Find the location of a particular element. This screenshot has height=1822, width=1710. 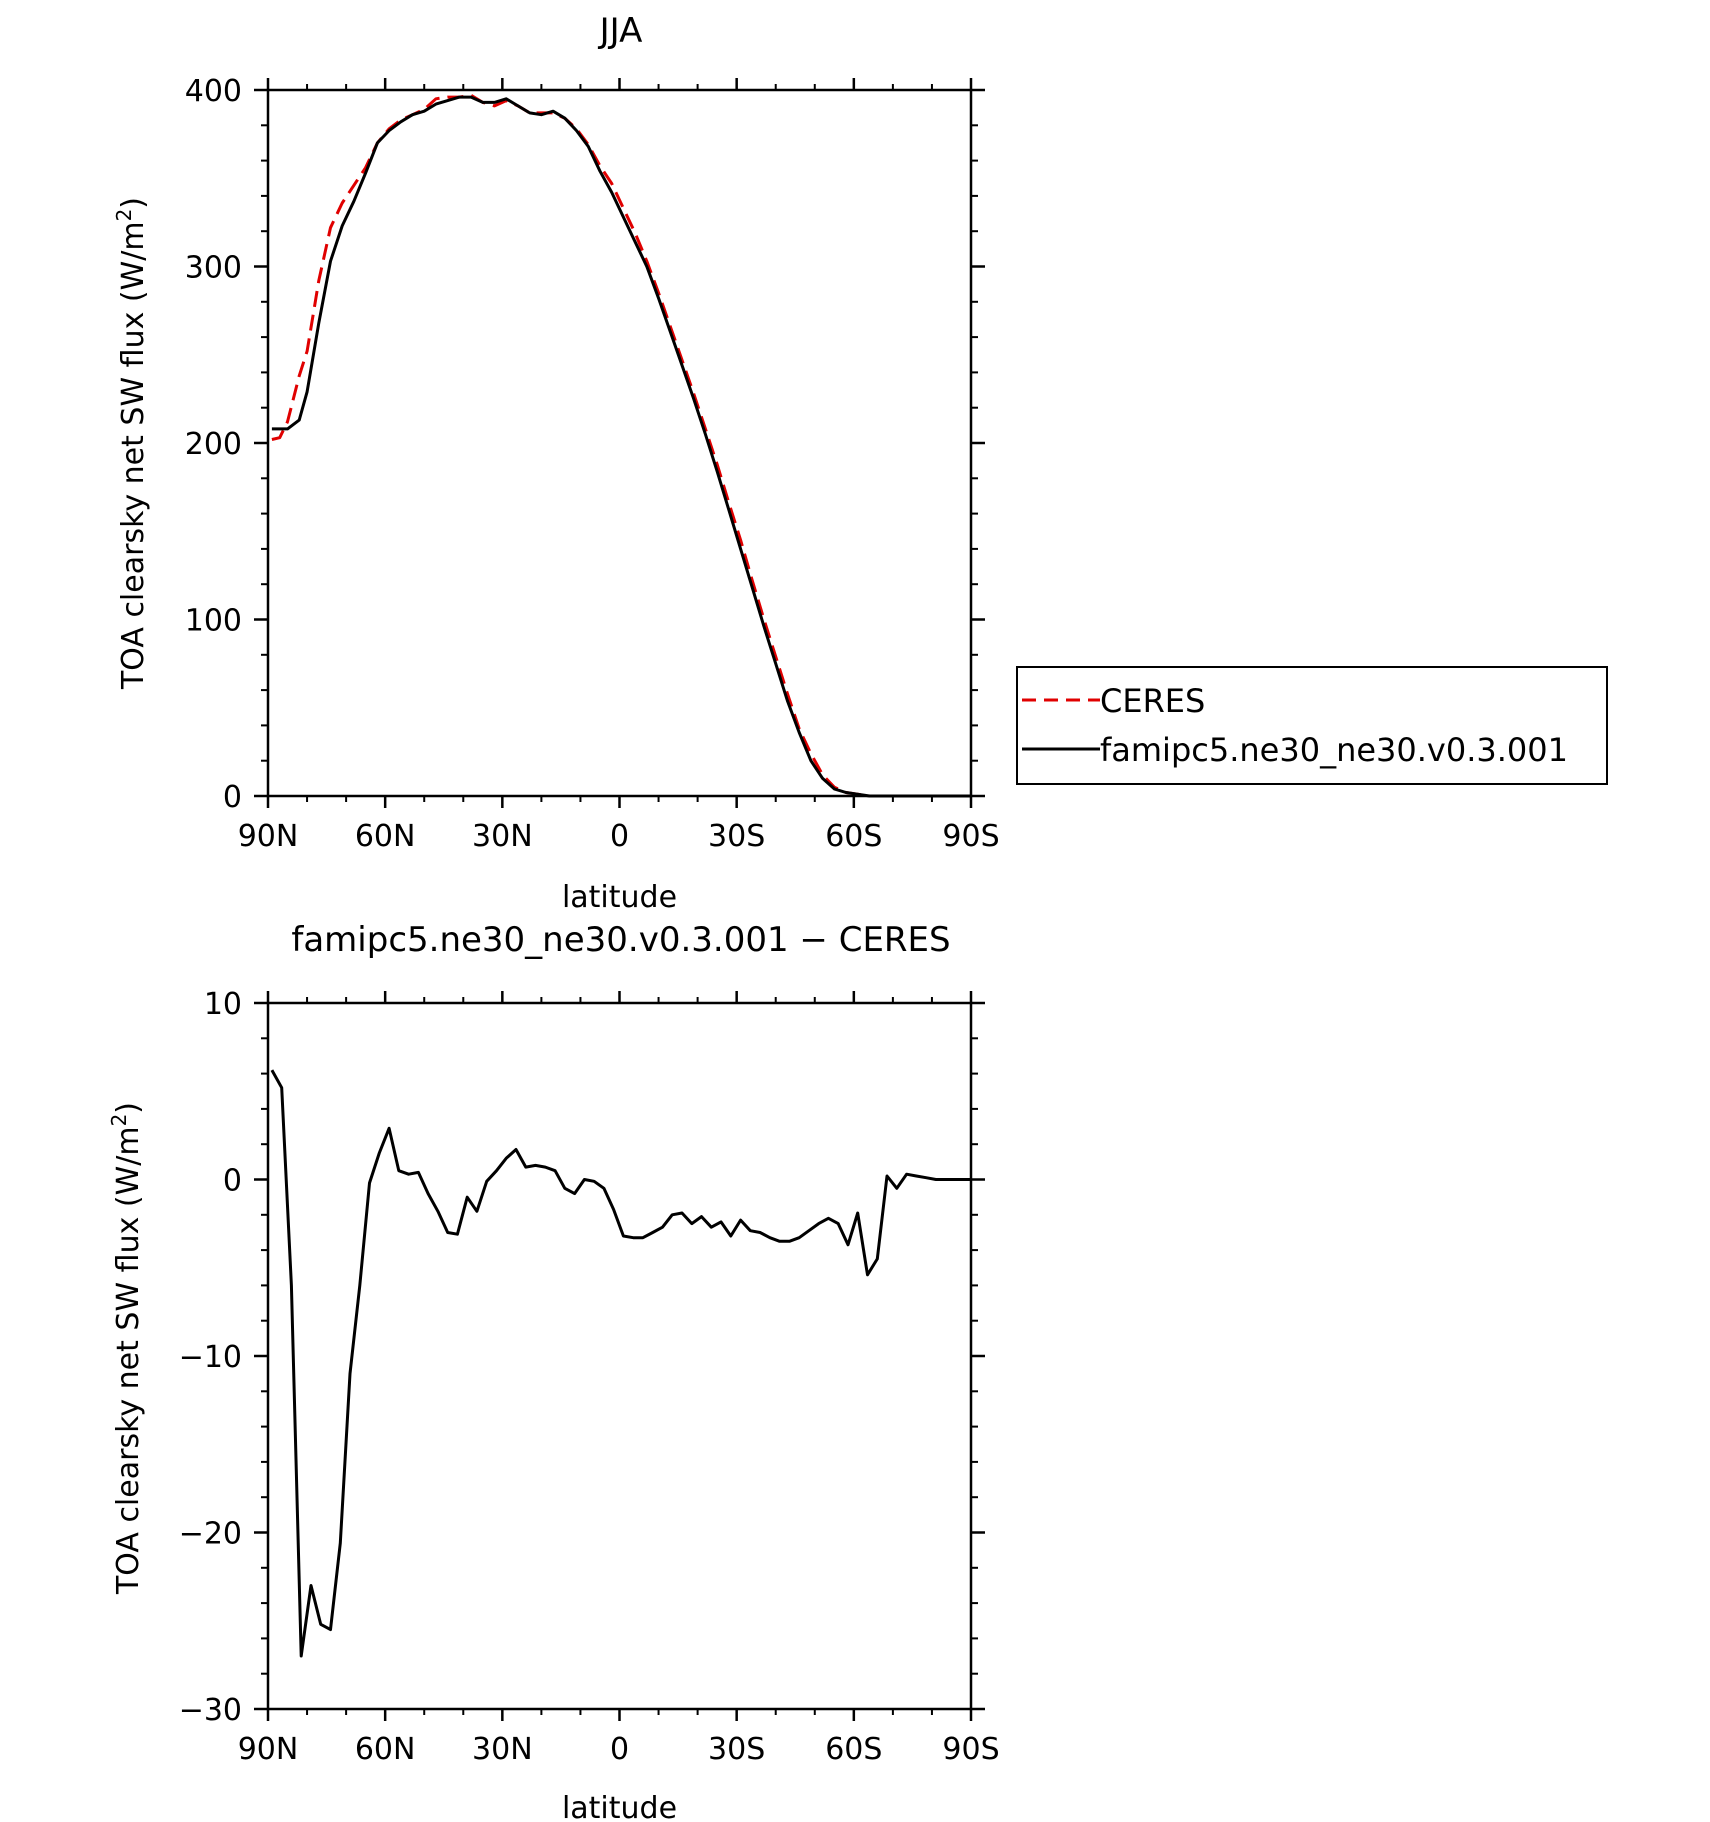

legend-box is located at coordinates (1312, 725).